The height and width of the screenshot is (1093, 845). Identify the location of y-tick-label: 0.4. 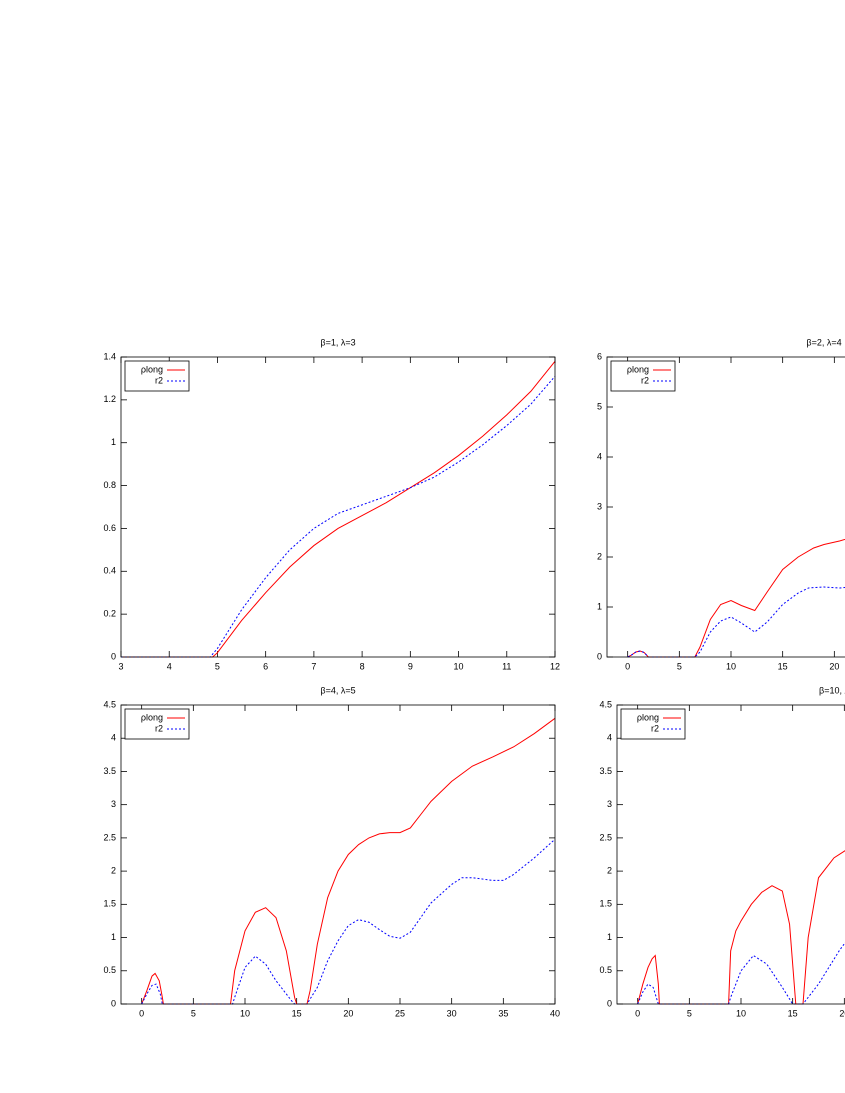
(109, 571).